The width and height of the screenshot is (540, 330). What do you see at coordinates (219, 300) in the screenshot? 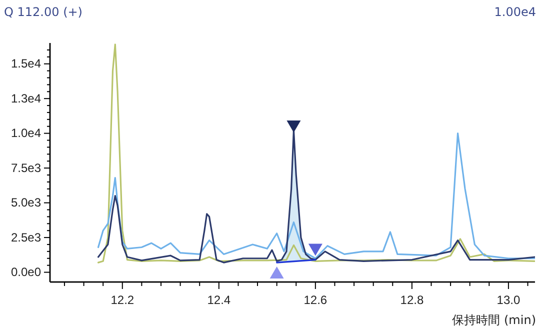
I see `x-tick-label: 12.4` at bounding box center [219, 300].